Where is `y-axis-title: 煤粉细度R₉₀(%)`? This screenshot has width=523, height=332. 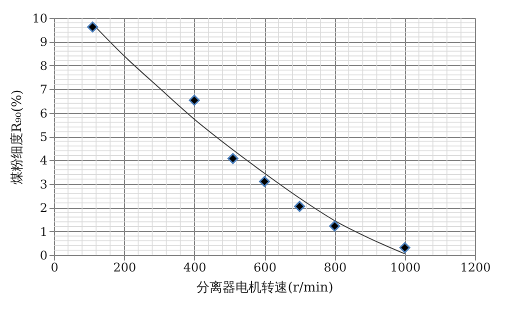
y-axis-title: 煤粉细度R₉₀(%) is located at coordinates (17, 137).